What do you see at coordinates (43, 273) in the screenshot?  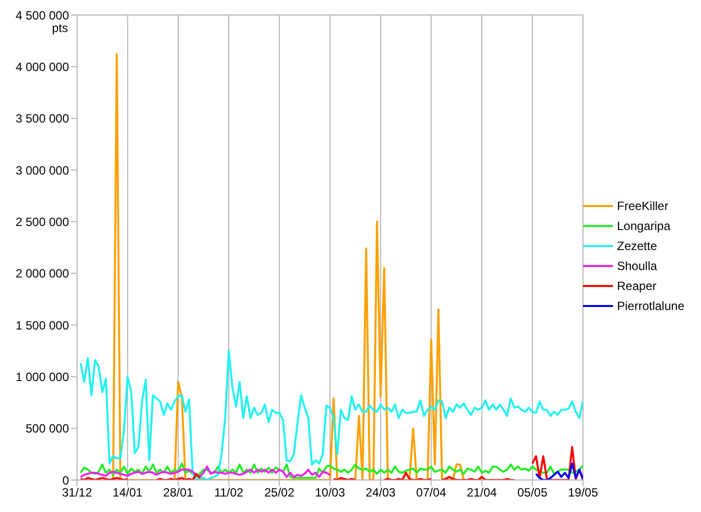 I see `y-tick-label: 2 000 000` at bounding box center [43, 273].